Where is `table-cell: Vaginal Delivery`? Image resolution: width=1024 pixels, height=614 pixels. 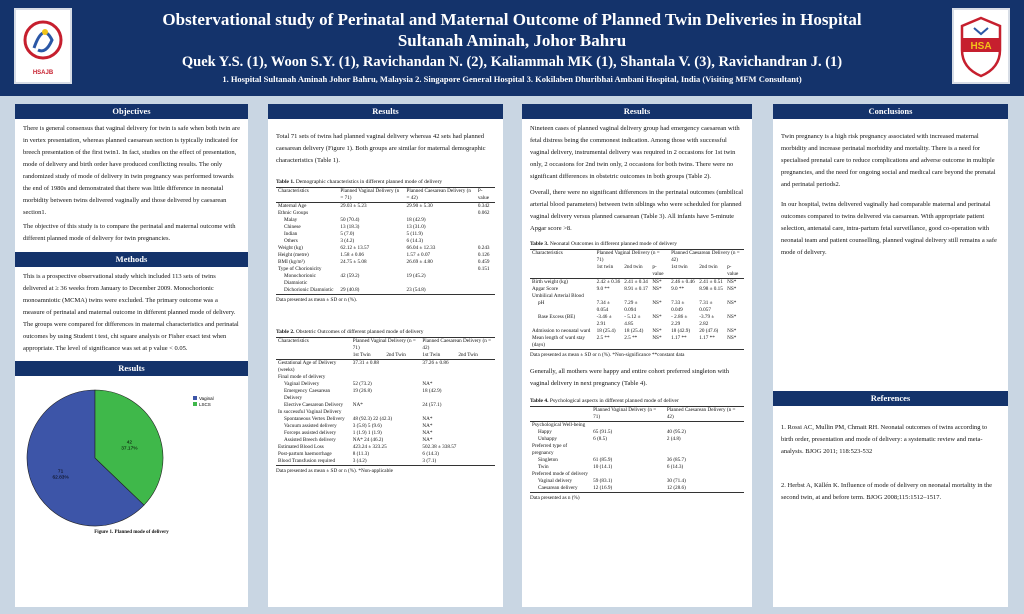 table-cell: Vaginal Delivery is located at coordinates (302, 384).